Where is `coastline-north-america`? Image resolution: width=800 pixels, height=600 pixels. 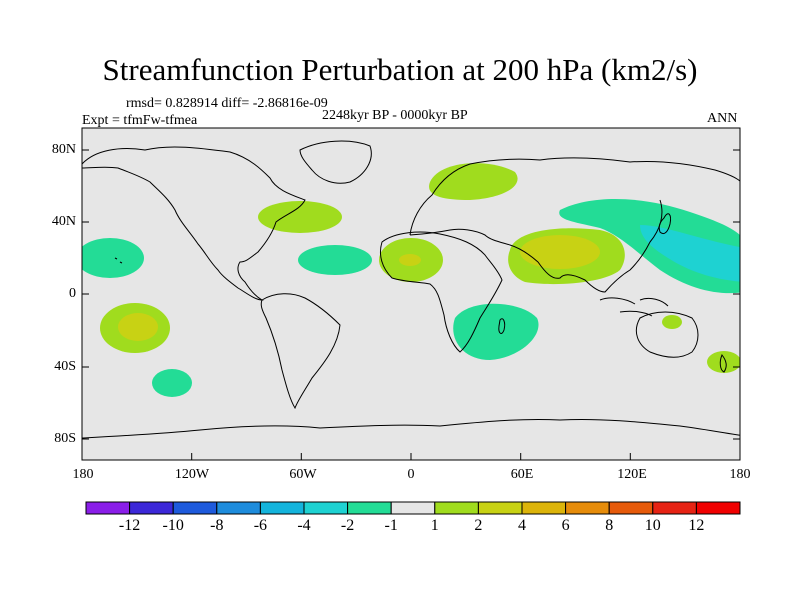 coastline-north-america is located at coordinates (194, 223).